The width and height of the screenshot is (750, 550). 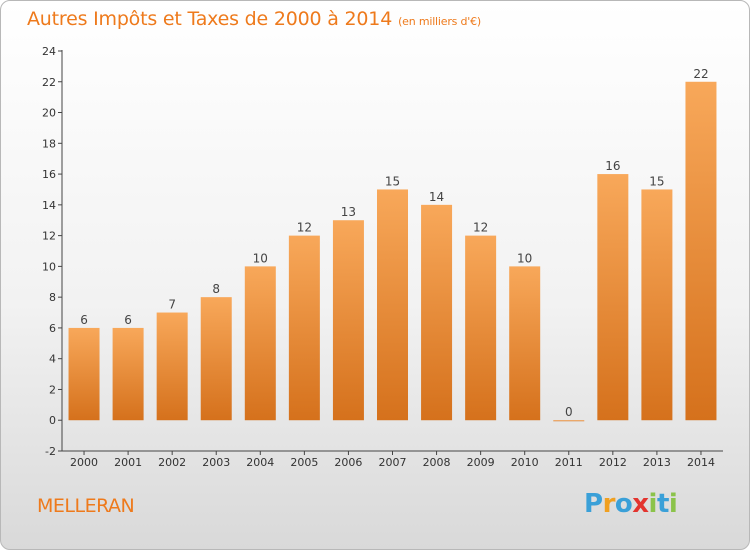 What do you see at coordinates (439, 21) in the screenshot?
I see `chart-unit-note: (en milliers d'€)` at bounding box center [439, 21].